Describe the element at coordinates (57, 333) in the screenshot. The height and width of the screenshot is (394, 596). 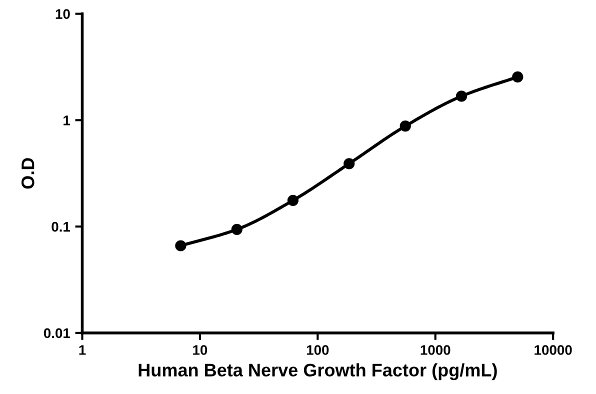
I see `y-tick-label: 0.01` at that location.